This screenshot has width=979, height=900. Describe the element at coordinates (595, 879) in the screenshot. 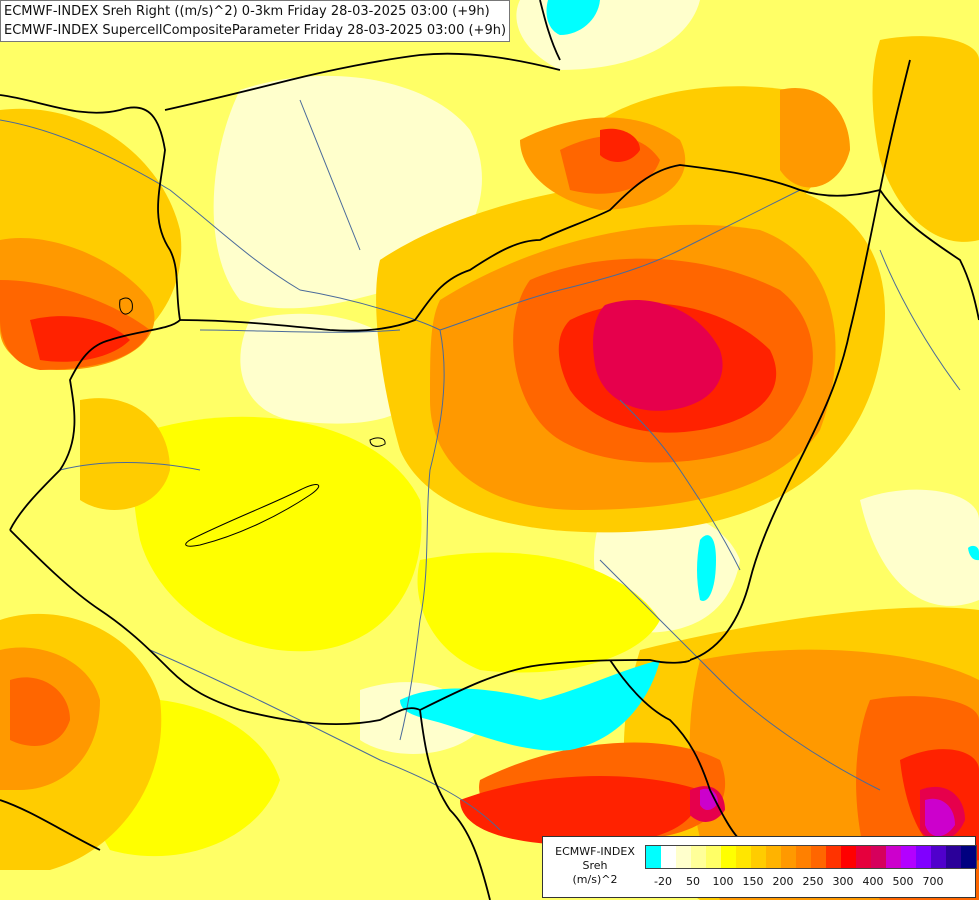

I see `legend-unit: (m/s)^2` at that location.